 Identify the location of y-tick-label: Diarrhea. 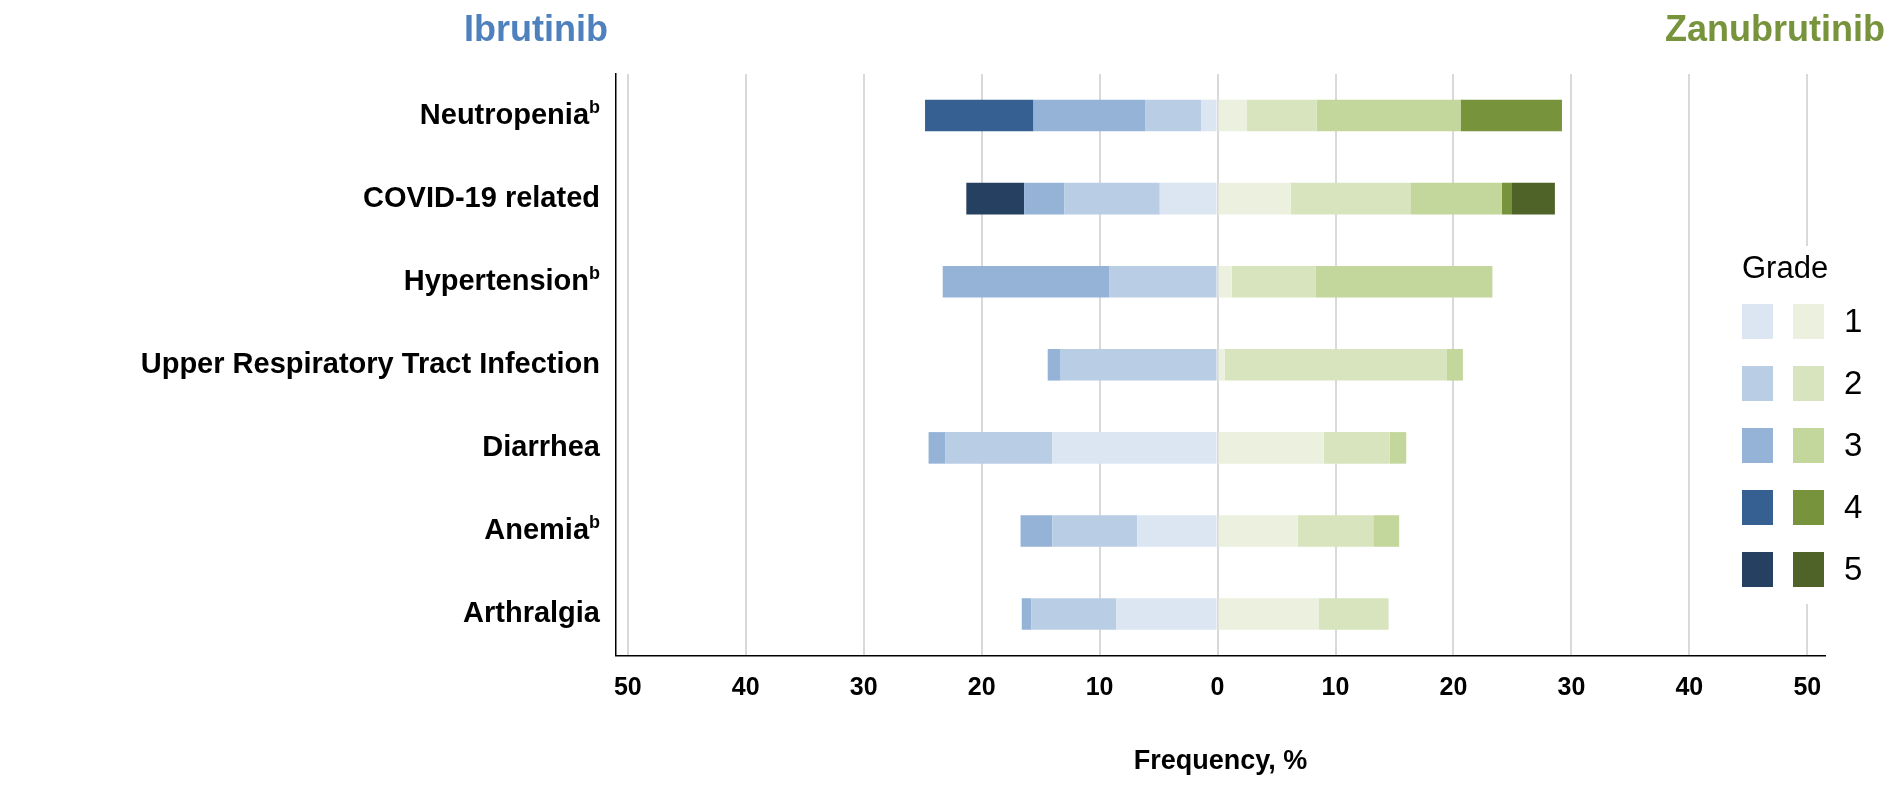
(541, 445).